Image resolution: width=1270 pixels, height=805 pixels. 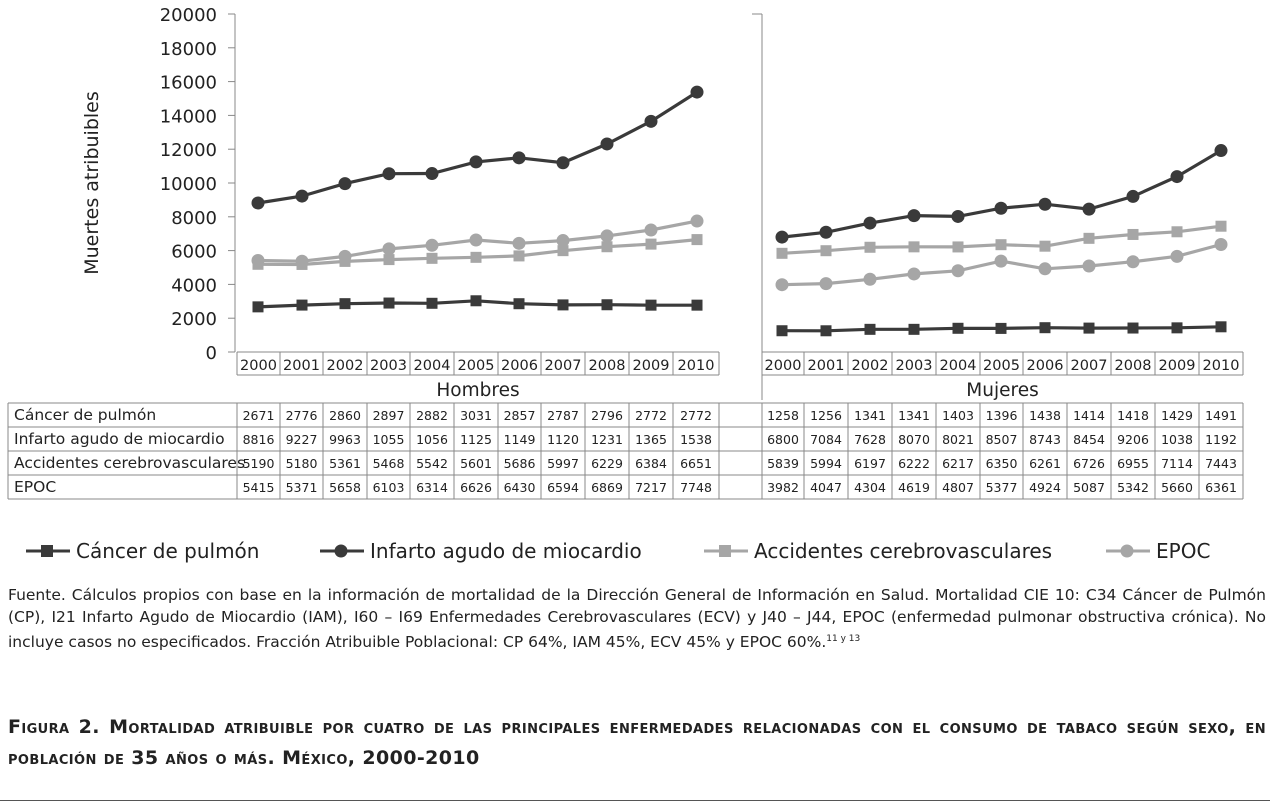 What do you see at coordinates (696, 415) in the screenshot?
I see `table-cell: 2772` at bounding box center [696, 415].